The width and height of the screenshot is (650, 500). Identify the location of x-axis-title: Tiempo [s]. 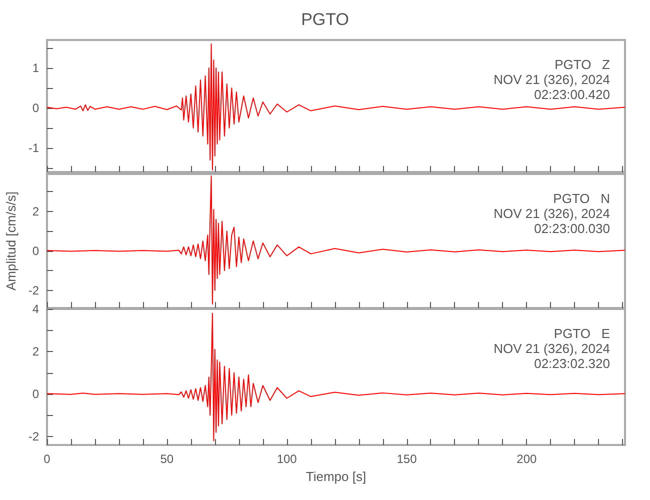
(336, 476).